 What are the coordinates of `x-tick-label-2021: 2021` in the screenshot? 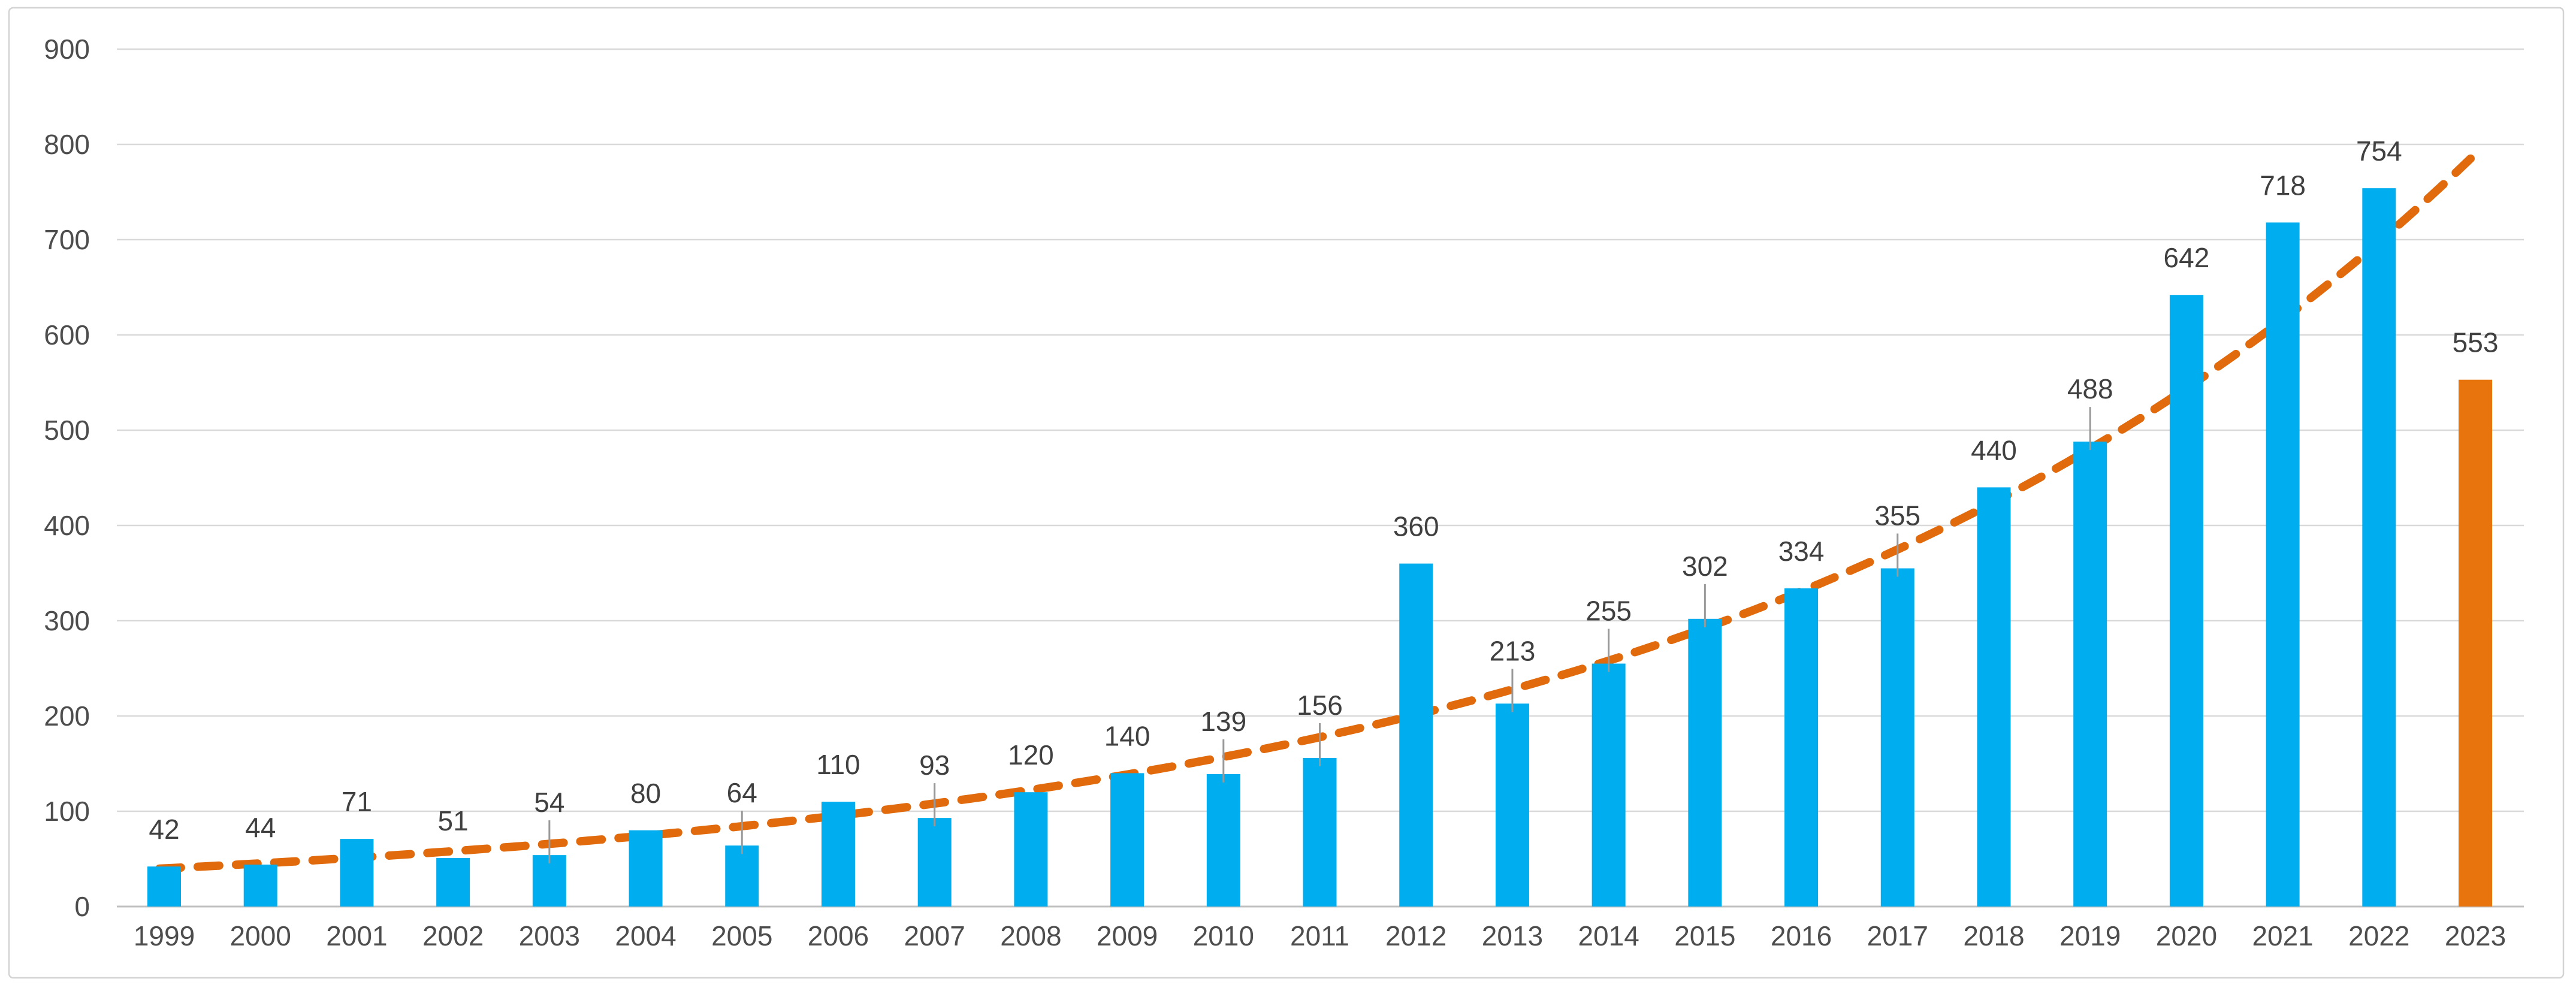 It's located at (2282, 935).